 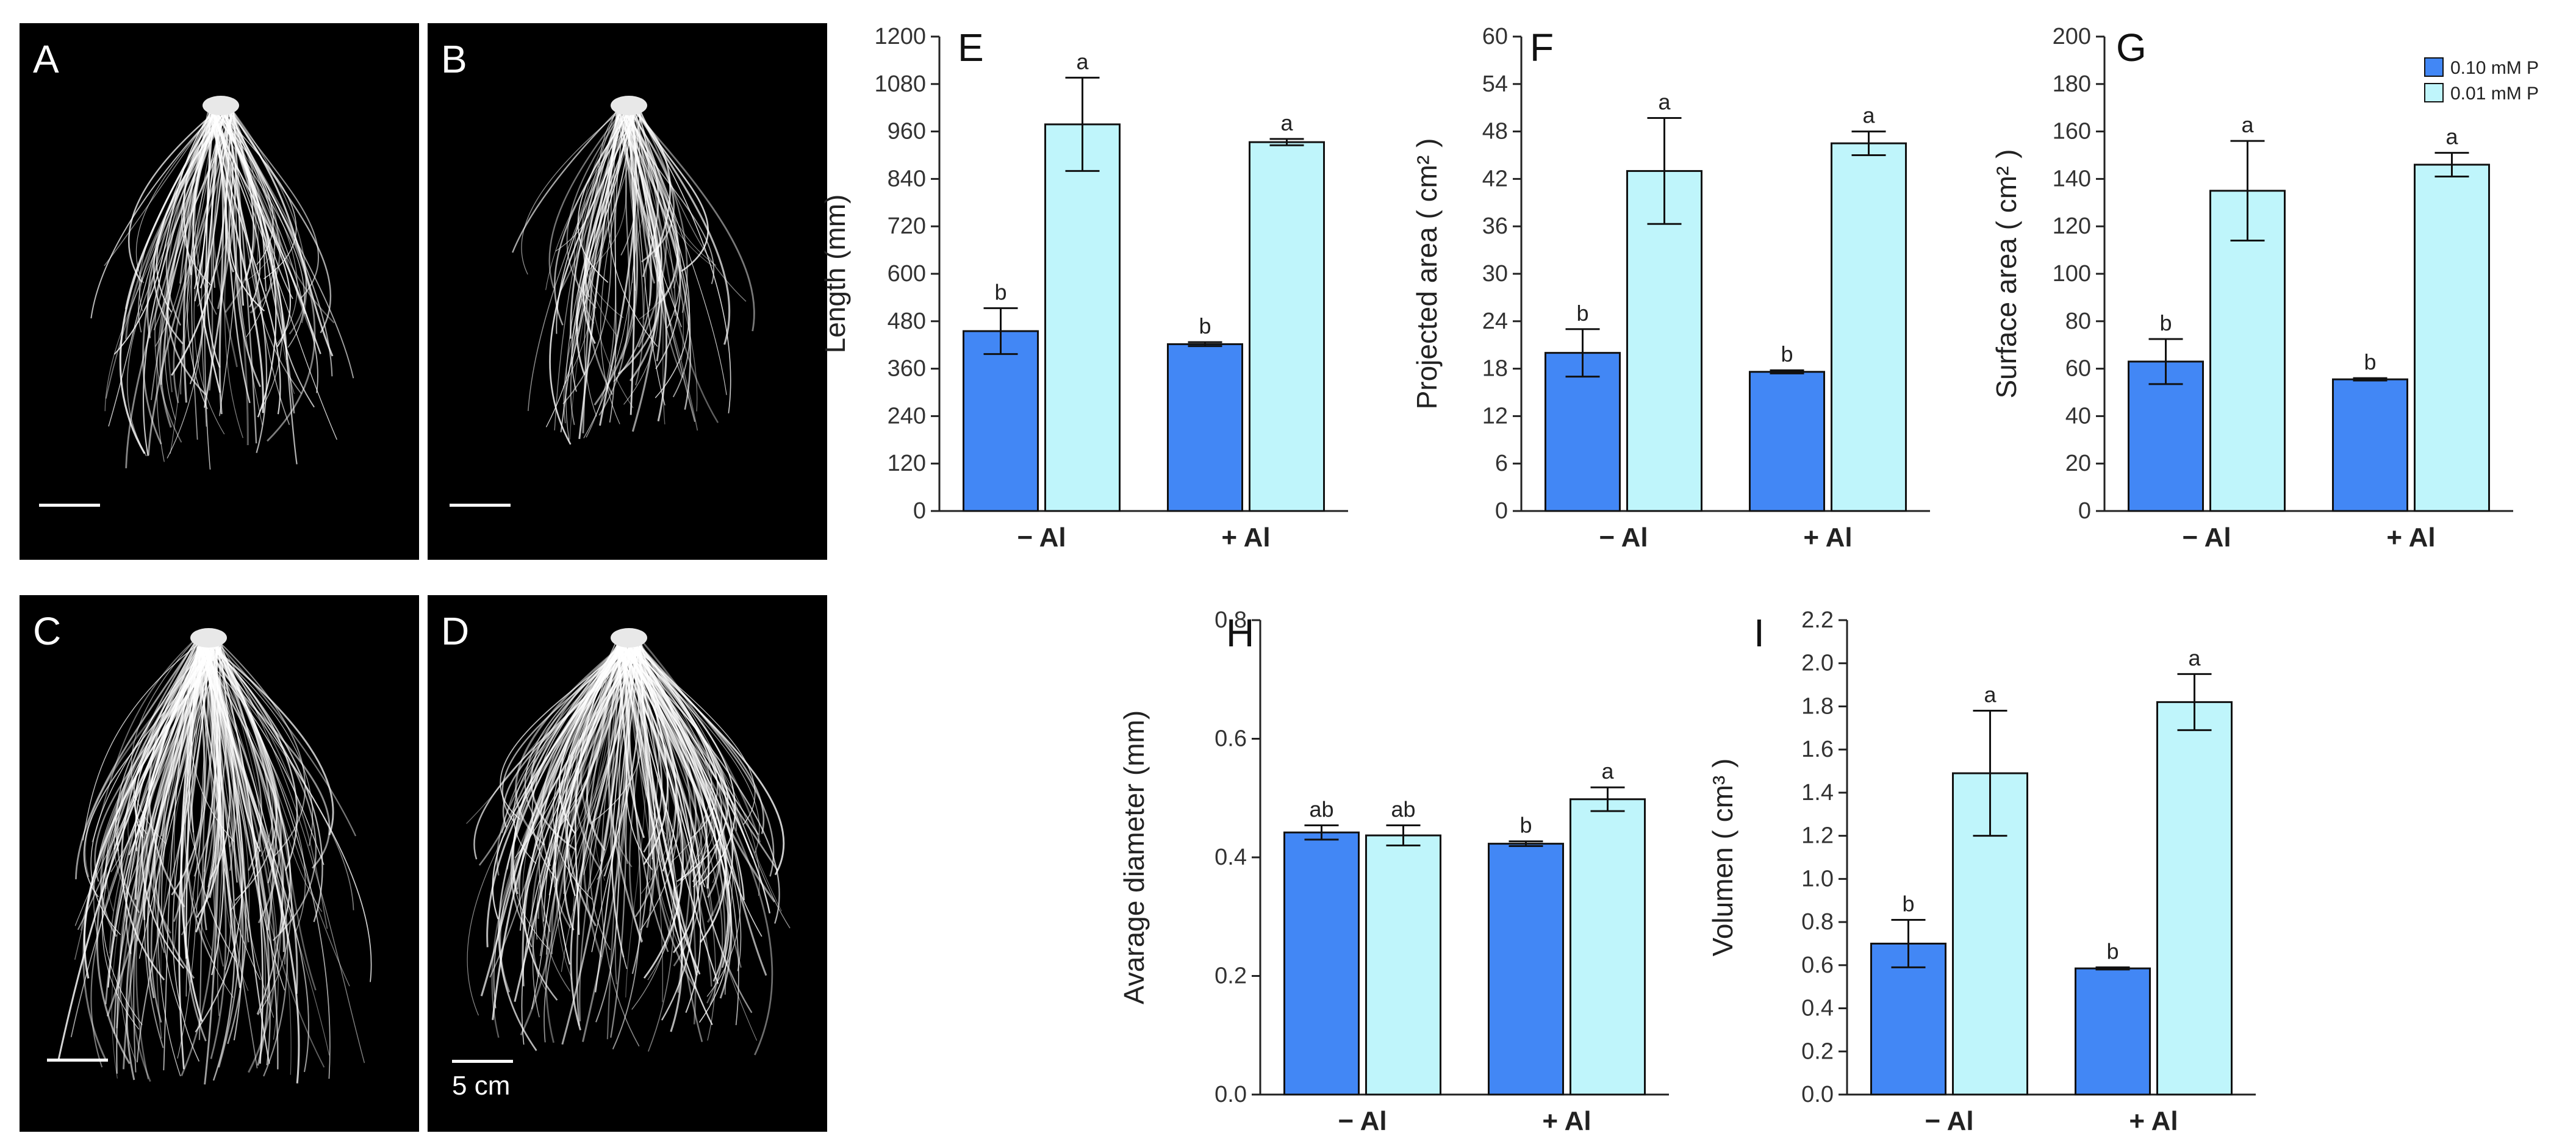 I want to click on y-tick-label: 960, so click(x=907, y=132).